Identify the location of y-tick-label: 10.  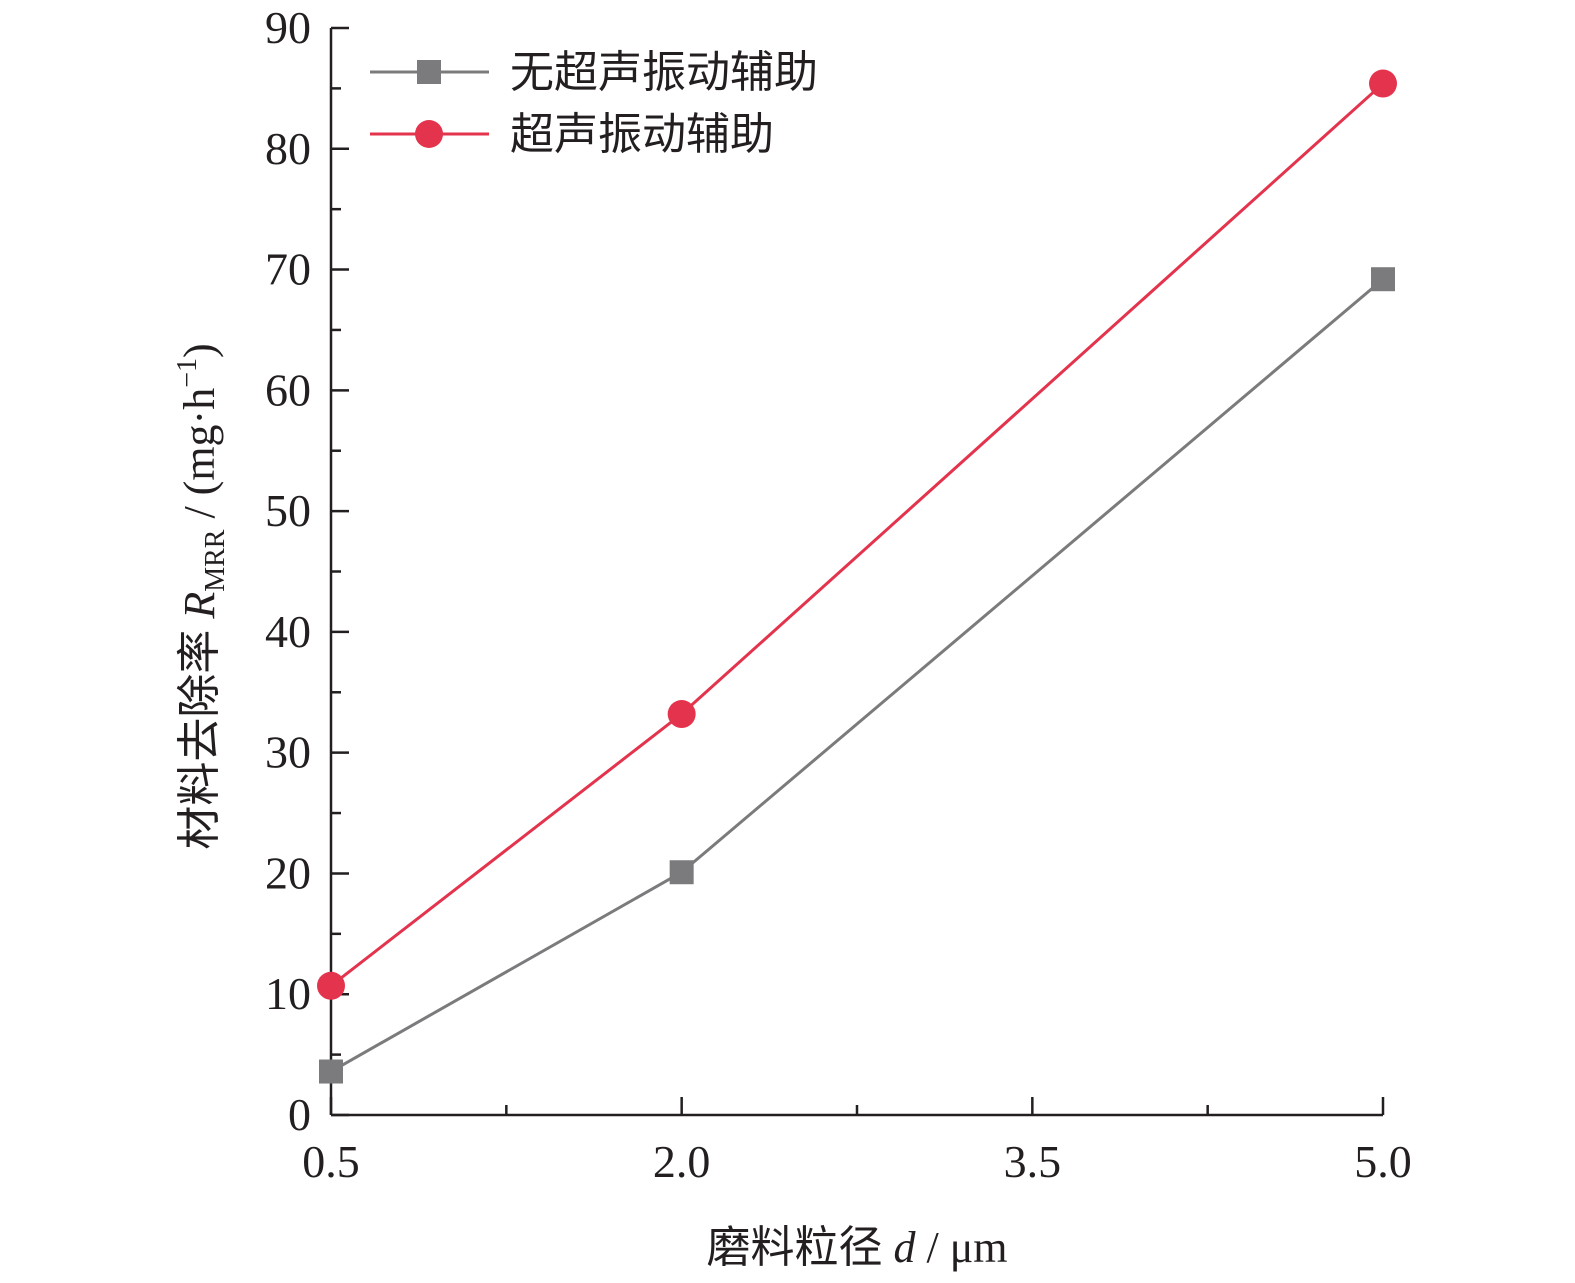
(288, 993).